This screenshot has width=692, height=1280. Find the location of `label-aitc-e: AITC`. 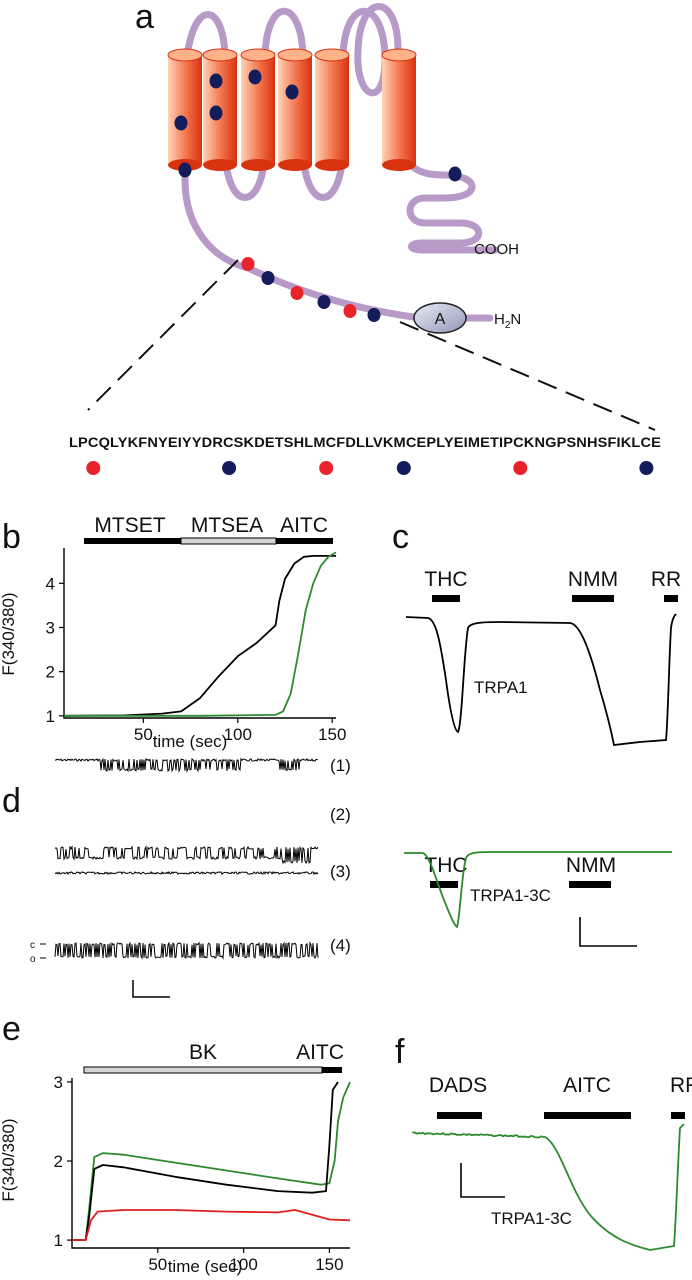

label-aitc-e: AITC is located at coordinates (320, 1052).